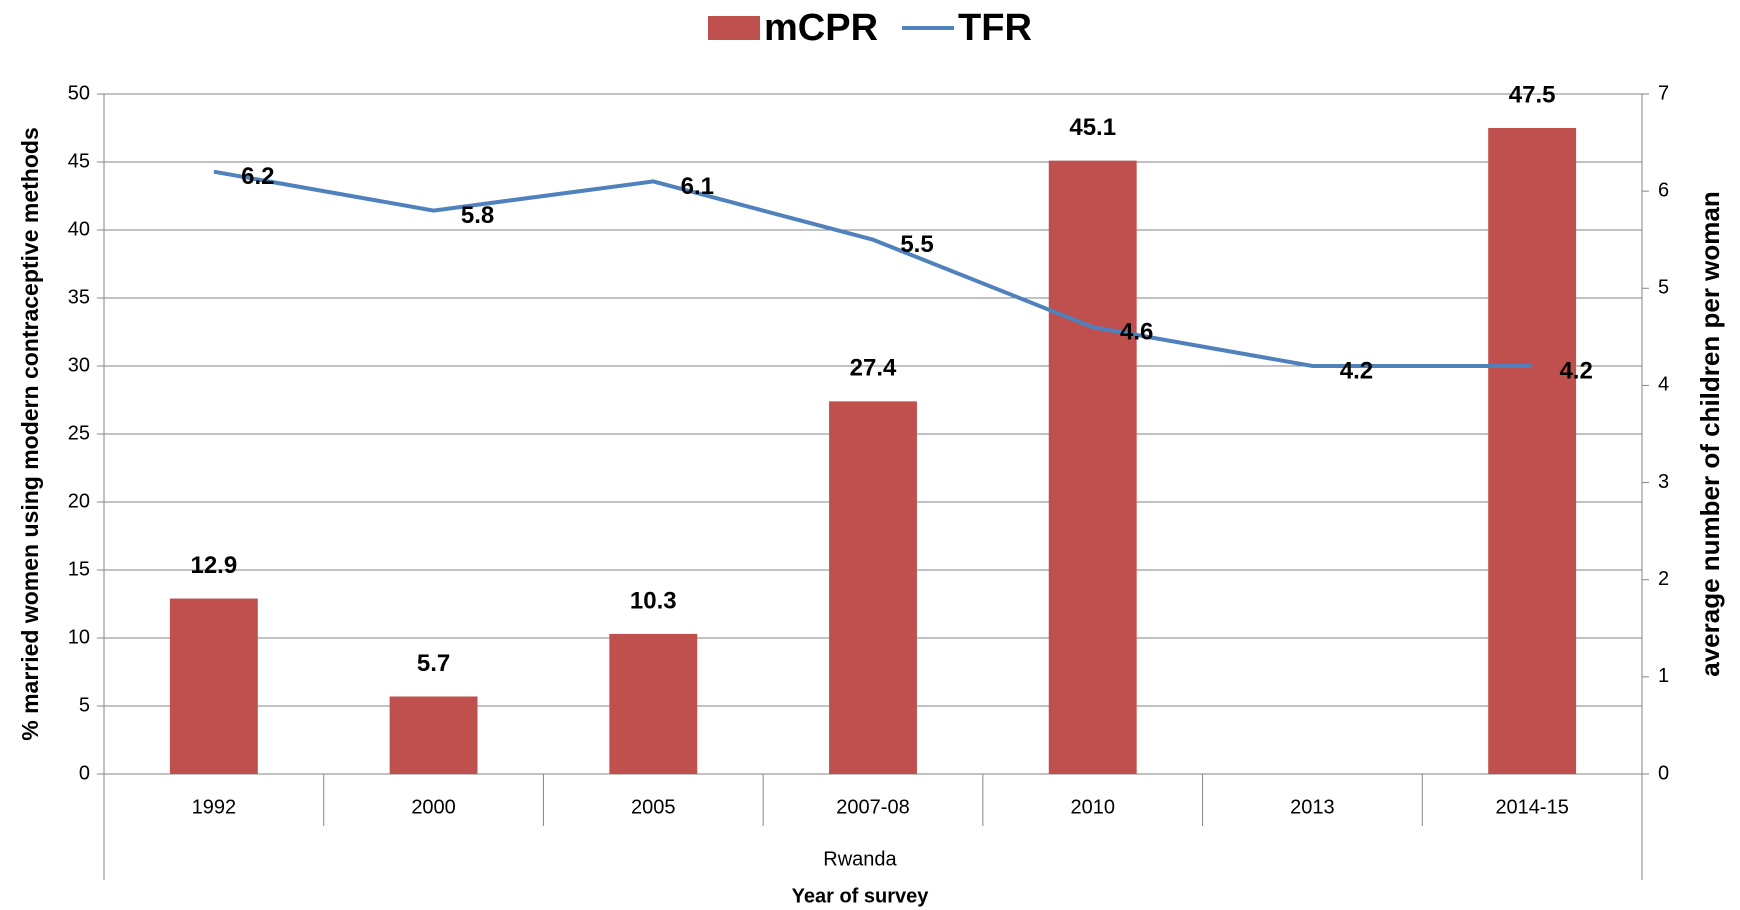 This screenshot has height=910, width=1740. What do you see at coordinates (734, 28) in the screenshot?
I see `legend-swatch` at bounding box center [734, 28].